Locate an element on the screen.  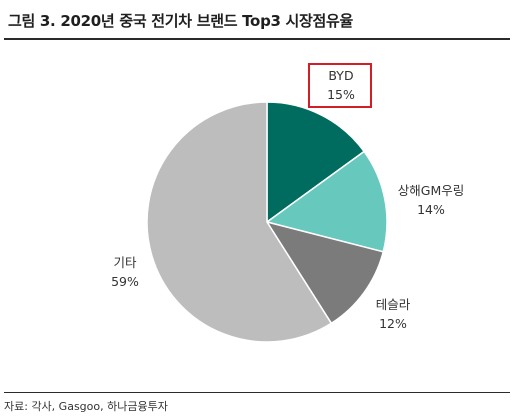
chart-title: 그림 3. 2020년 중국 전기차 브랜드 Top3 시장점유율 is located at coordinates (181, 21).